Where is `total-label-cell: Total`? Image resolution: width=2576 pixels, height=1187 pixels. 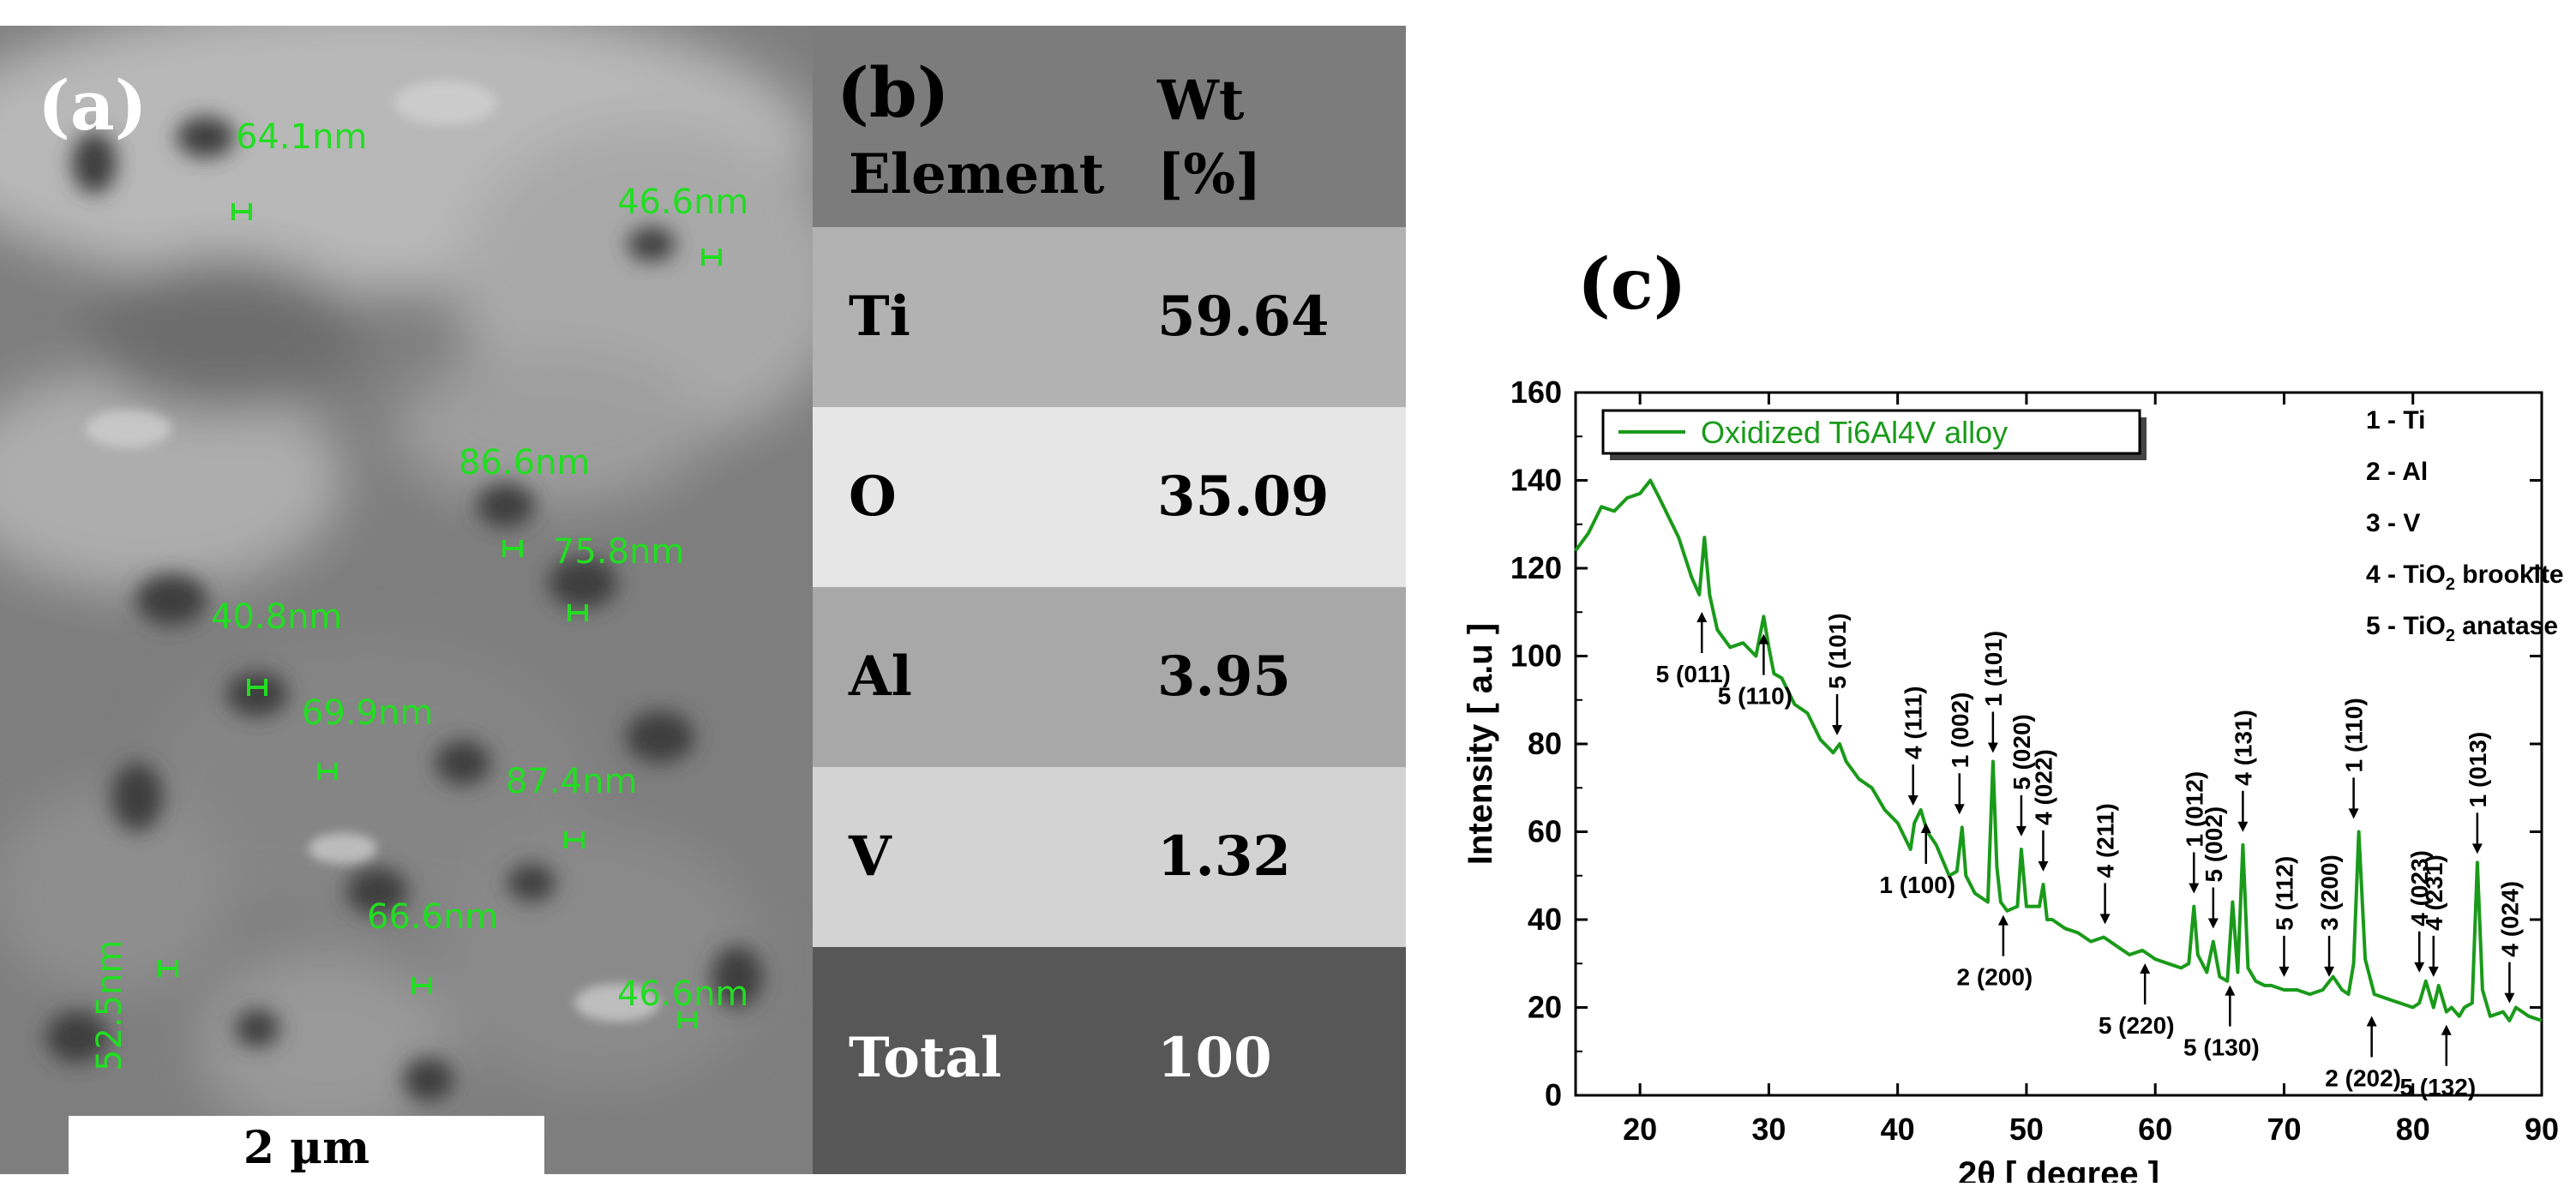
total-label-cell: Total is located at coordinates (925, 1058).